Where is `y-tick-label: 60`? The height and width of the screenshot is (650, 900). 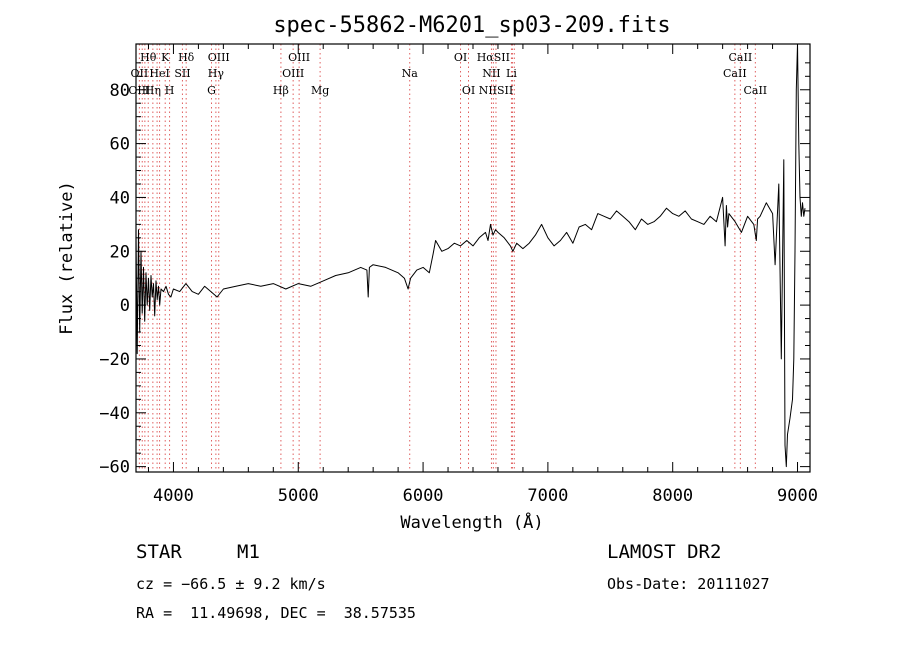
y-tick-label: 60 is located at coordinates (120, 145).